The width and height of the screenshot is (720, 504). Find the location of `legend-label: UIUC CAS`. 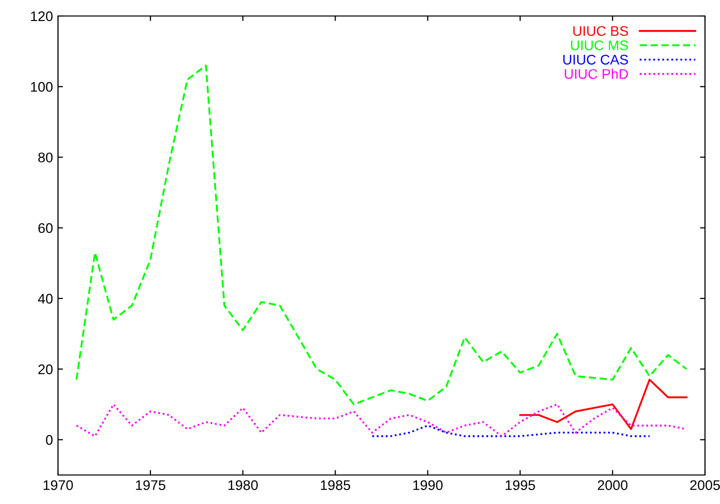

legend-label: UIUC CAS is located at coordinates (595, 59).